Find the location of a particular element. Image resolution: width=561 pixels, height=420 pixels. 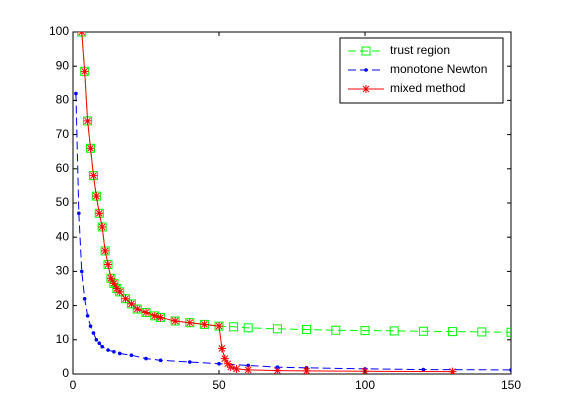

y-tick-label: 80 is located at coordinates (63, 100).